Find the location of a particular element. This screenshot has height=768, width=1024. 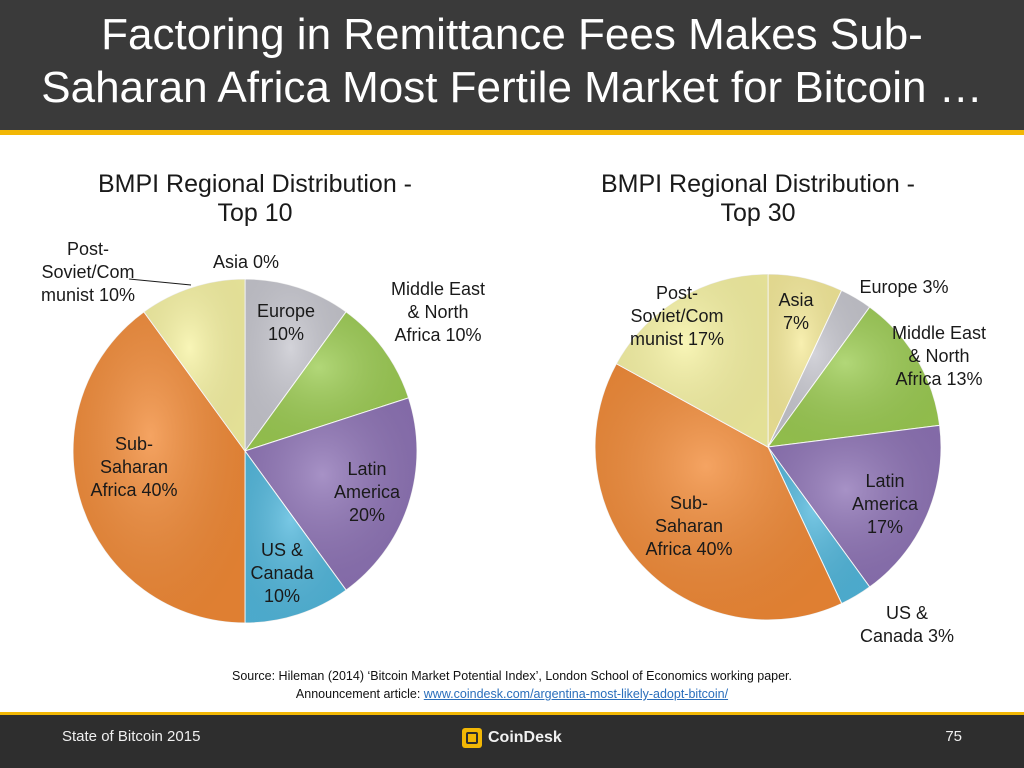

chart-title-top10: BMPI Regional Distribution - Top 10 is located at coordinates (255, 199).